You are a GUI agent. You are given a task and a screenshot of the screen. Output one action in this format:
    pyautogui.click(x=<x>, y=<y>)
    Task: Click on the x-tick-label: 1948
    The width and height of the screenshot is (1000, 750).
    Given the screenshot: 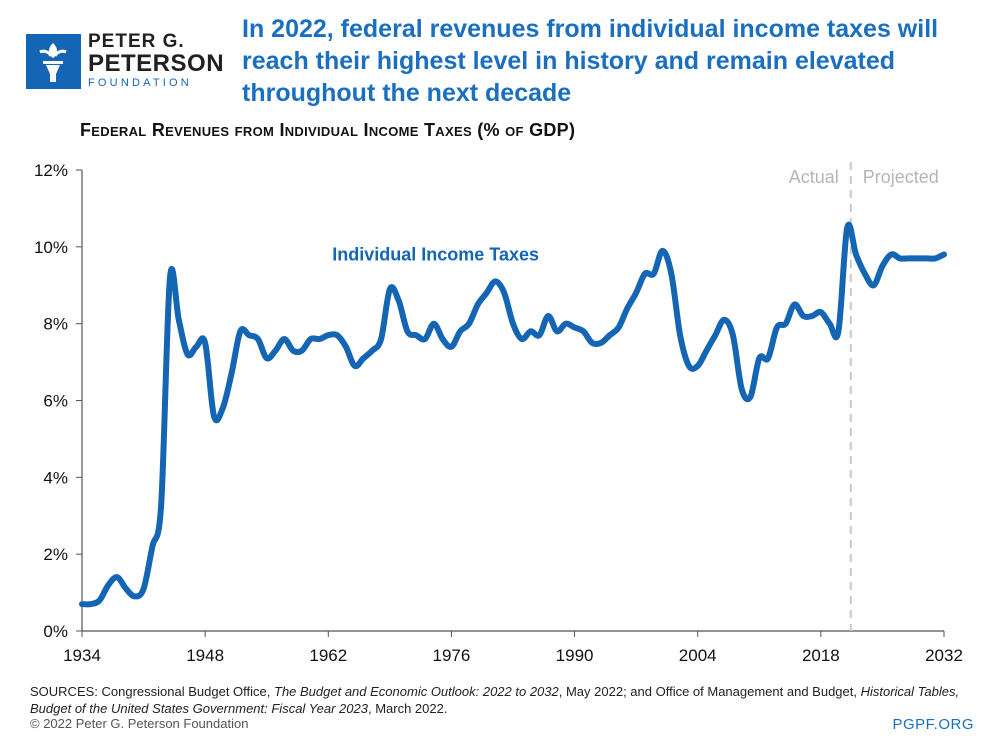 What is the action you would take?
    pyautogui.click(x=205, y=655)
    